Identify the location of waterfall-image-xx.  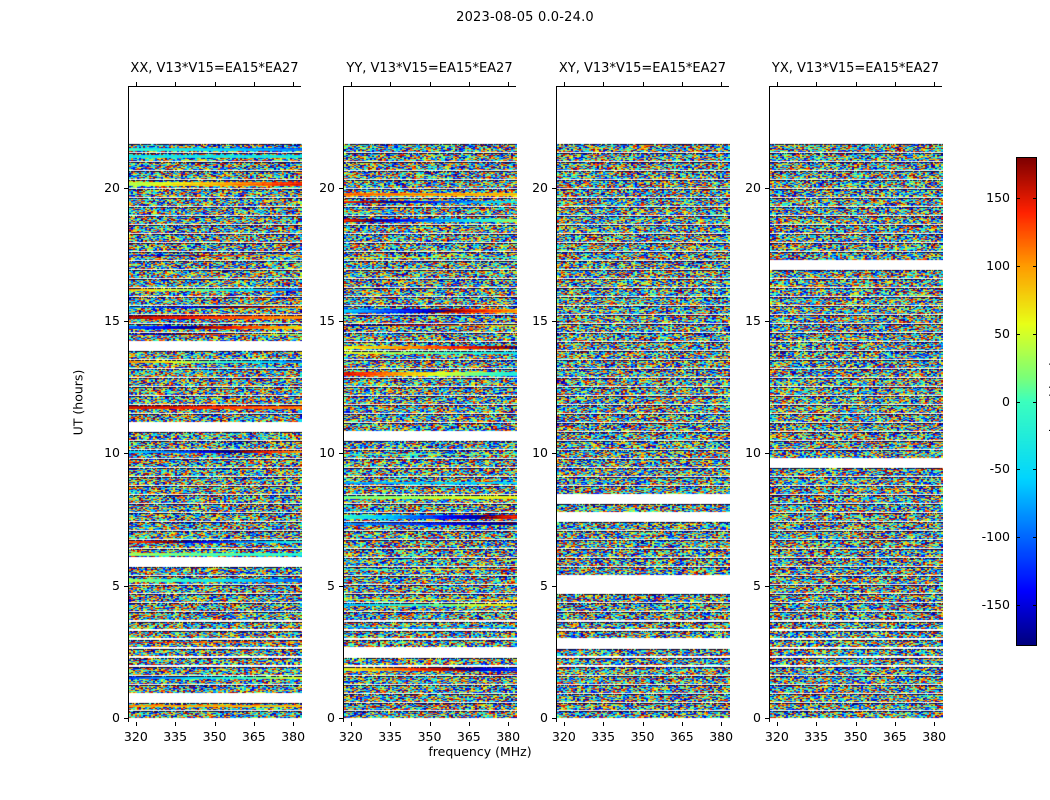
(215, 405).